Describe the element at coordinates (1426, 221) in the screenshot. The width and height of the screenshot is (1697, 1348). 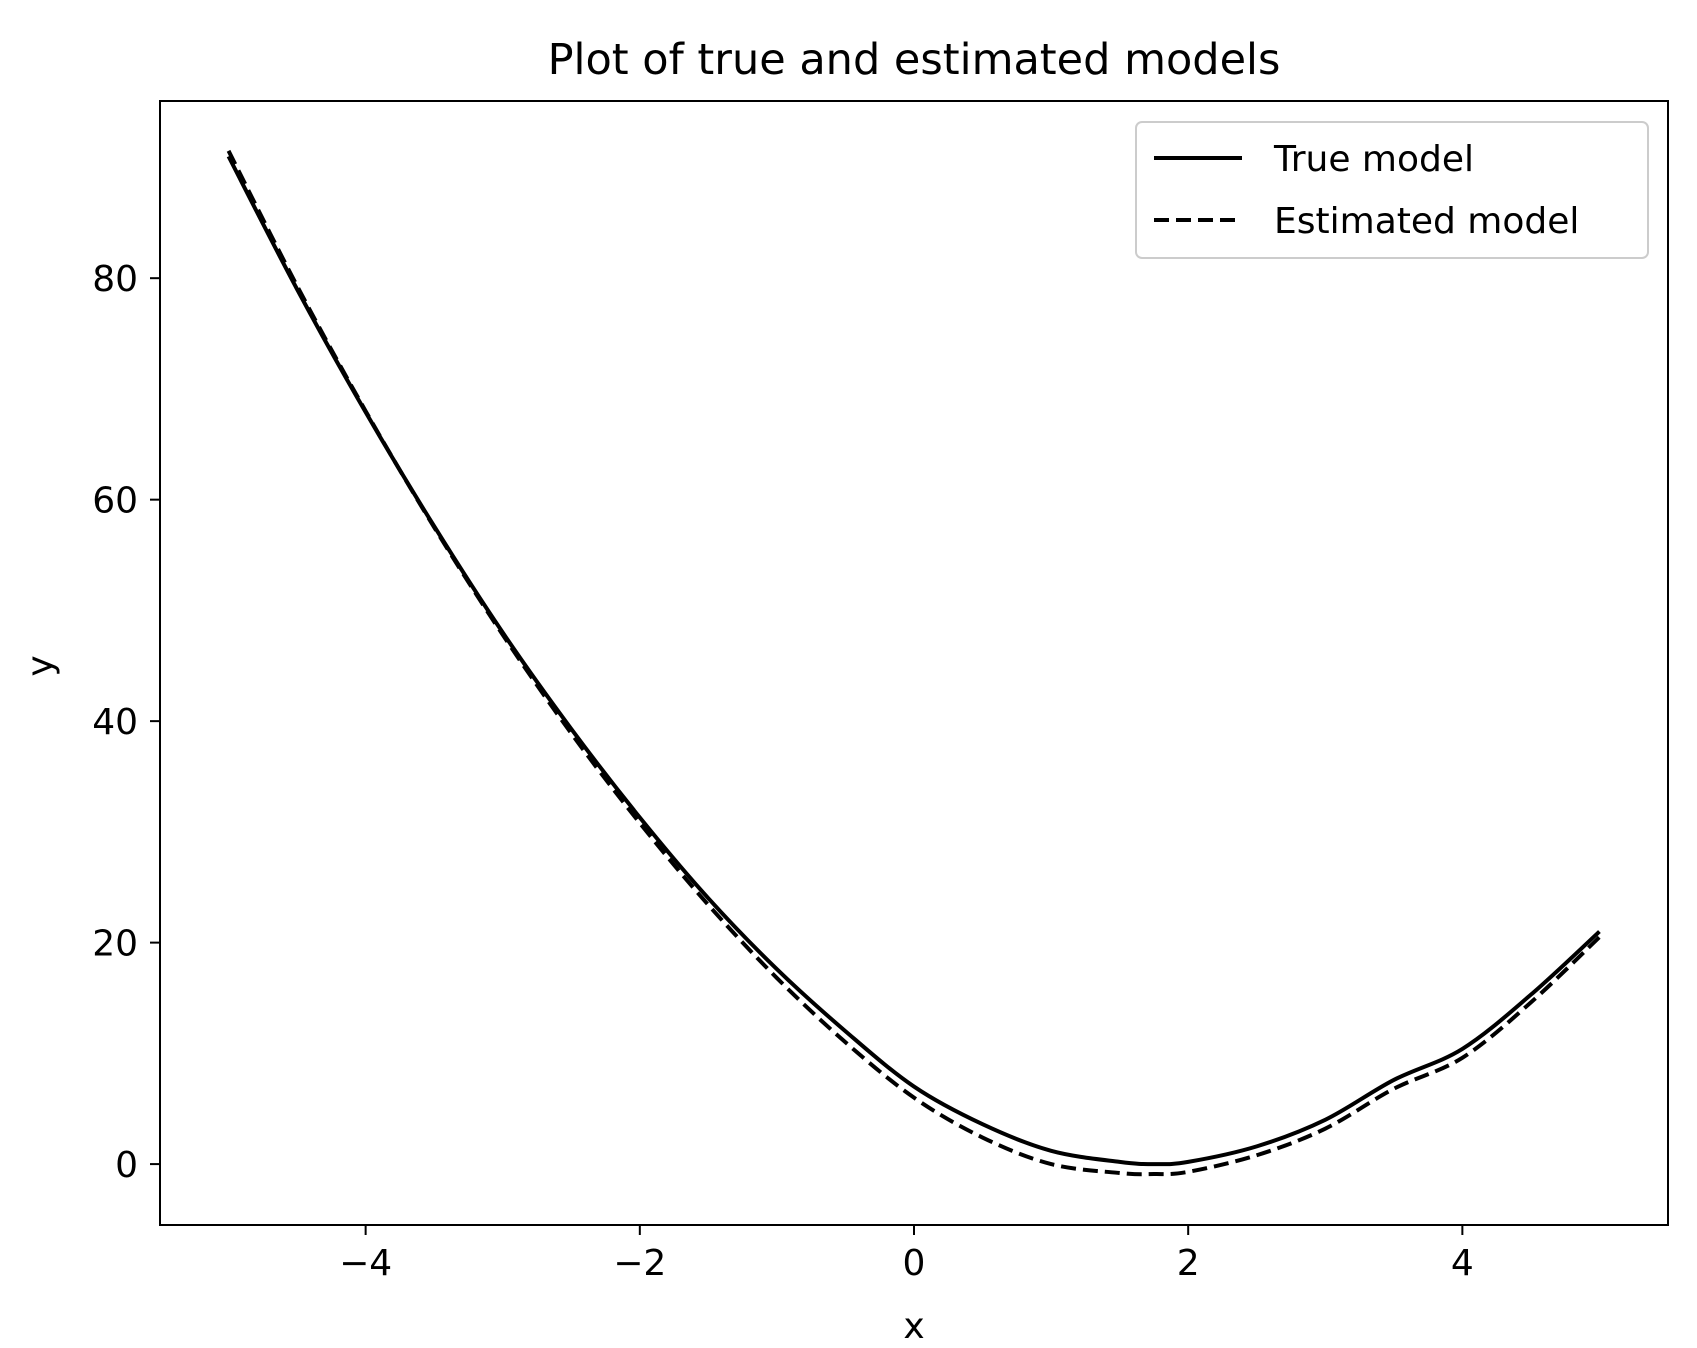
I see `legend-label: Estimated model` at that location.